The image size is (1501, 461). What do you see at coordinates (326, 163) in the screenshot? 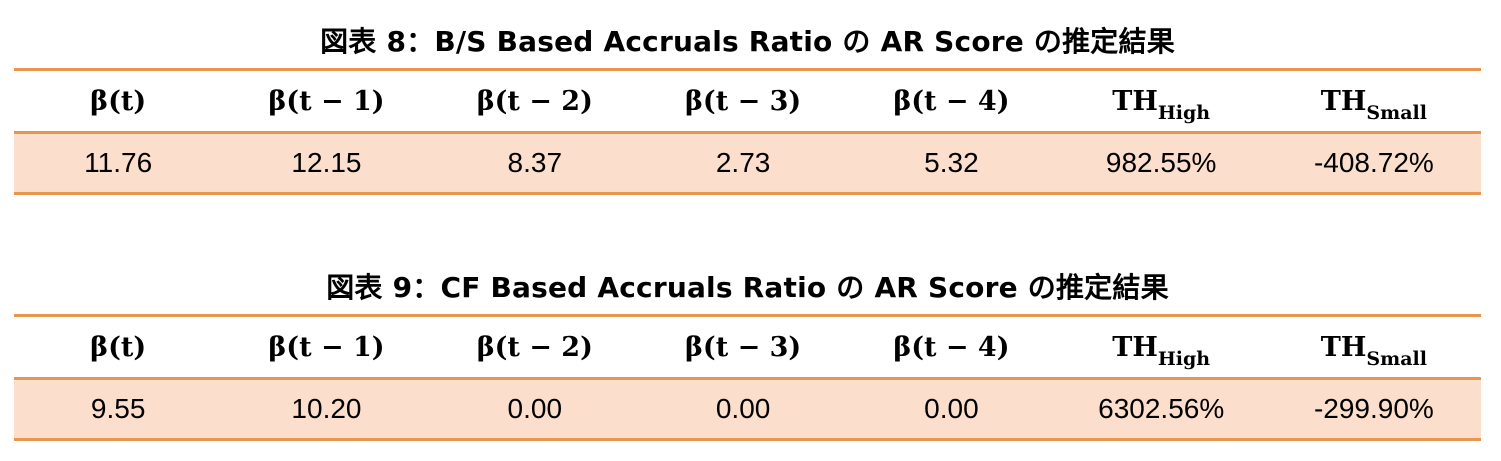
I see `value-cell: 12.15` at bounding box center [326, 163].